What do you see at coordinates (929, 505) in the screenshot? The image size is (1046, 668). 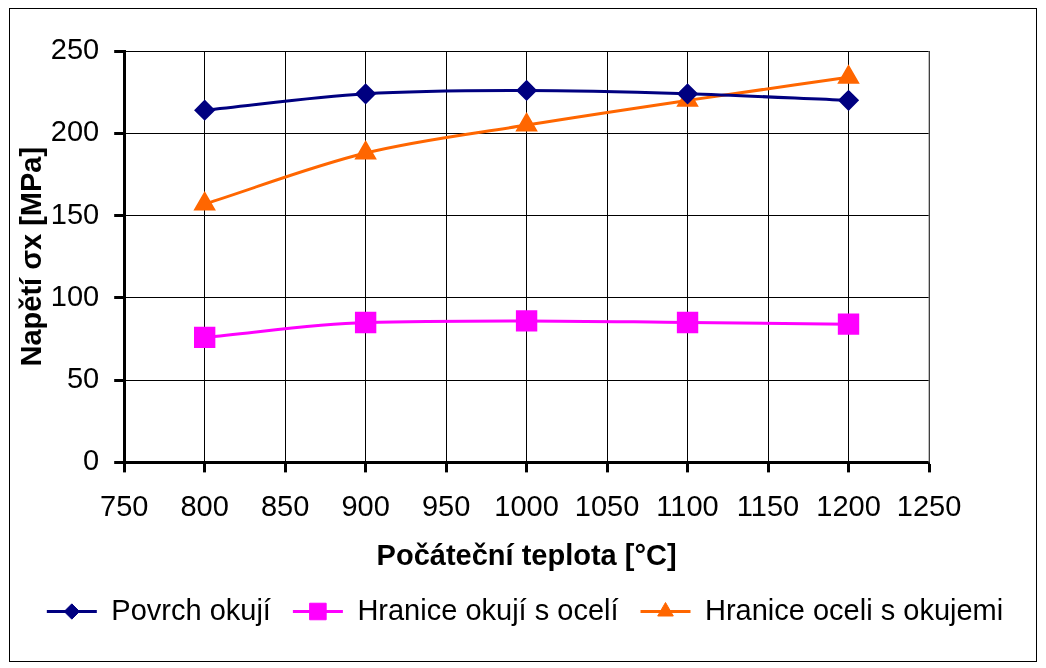 I see `x-tick-label: 1250` at bounding box center [929, 505].